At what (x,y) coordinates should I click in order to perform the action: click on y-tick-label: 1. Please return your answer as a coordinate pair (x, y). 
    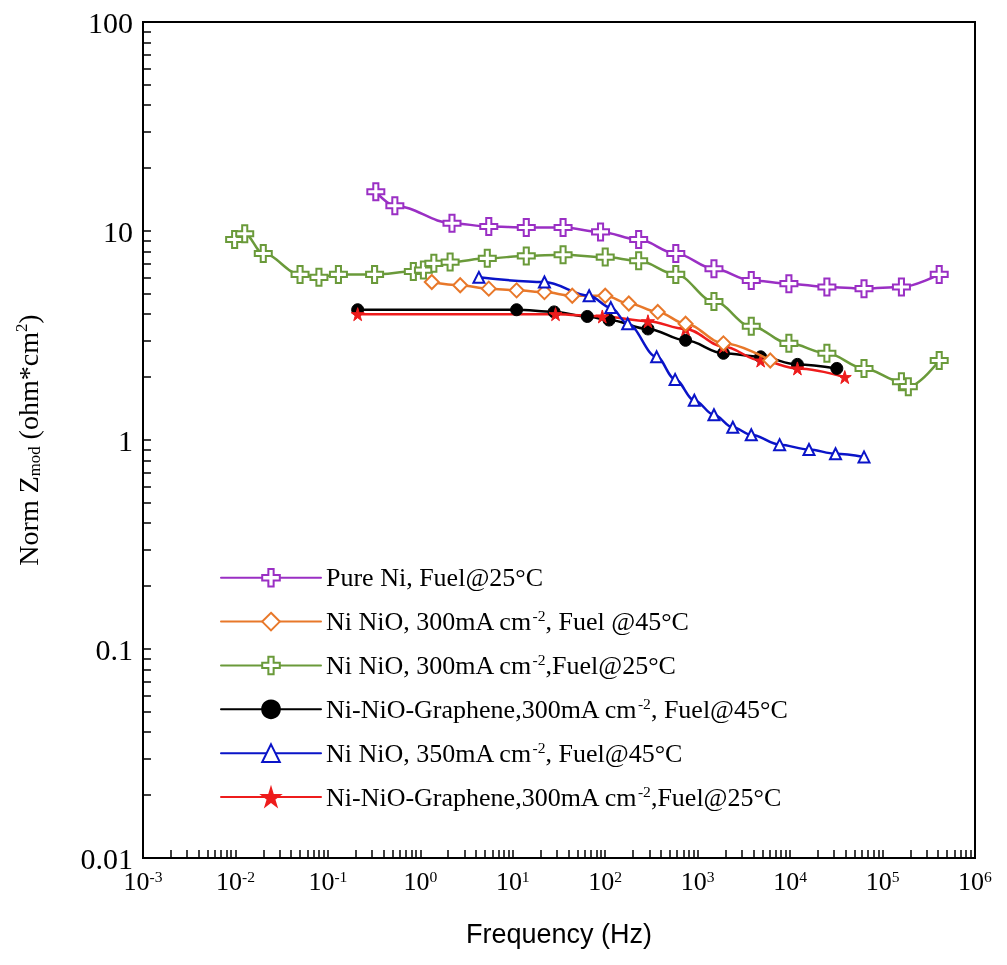
    Looking at the image, I should click on (125, 440).